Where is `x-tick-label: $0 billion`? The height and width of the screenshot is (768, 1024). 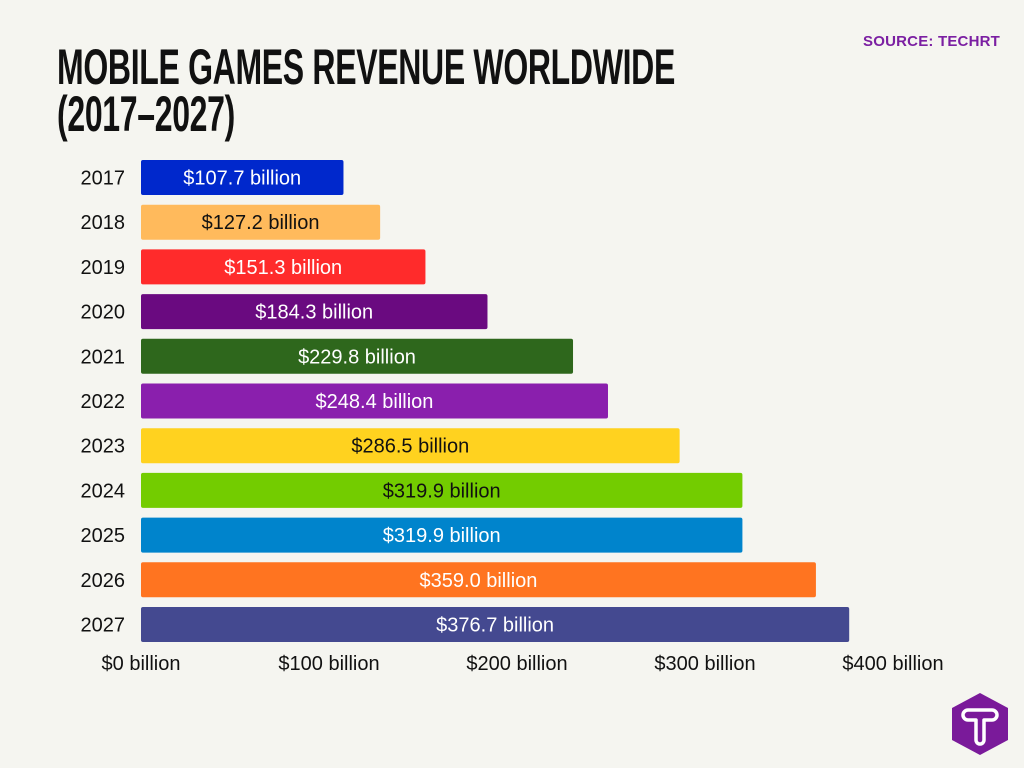 x-tick-label: $0 billion is located at coordinates (141, 664).